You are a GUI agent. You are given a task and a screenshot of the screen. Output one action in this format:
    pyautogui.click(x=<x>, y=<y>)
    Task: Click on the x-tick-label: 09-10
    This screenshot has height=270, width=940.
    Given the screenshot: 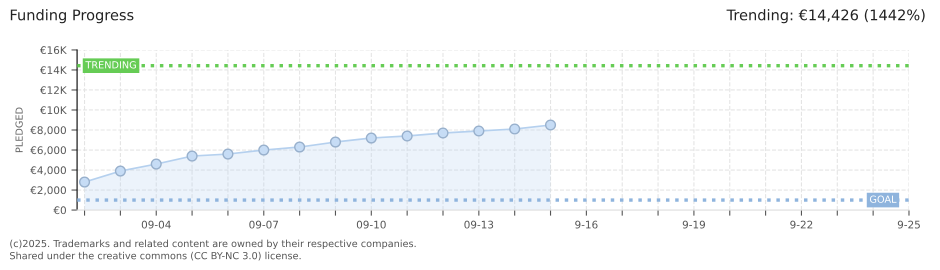 What is the action you would take?
    pyautogui.click(x=371, y=224)
    